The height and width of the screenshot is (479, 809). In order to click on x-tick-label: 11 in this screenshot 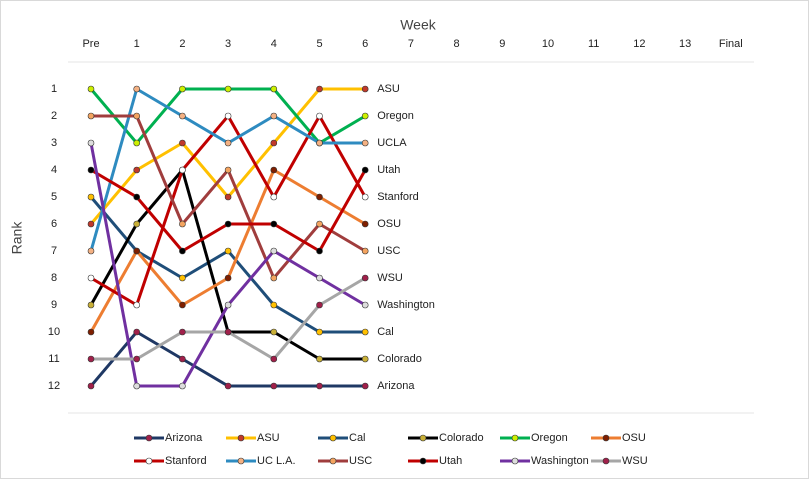, I will do `click(593, 44)`.